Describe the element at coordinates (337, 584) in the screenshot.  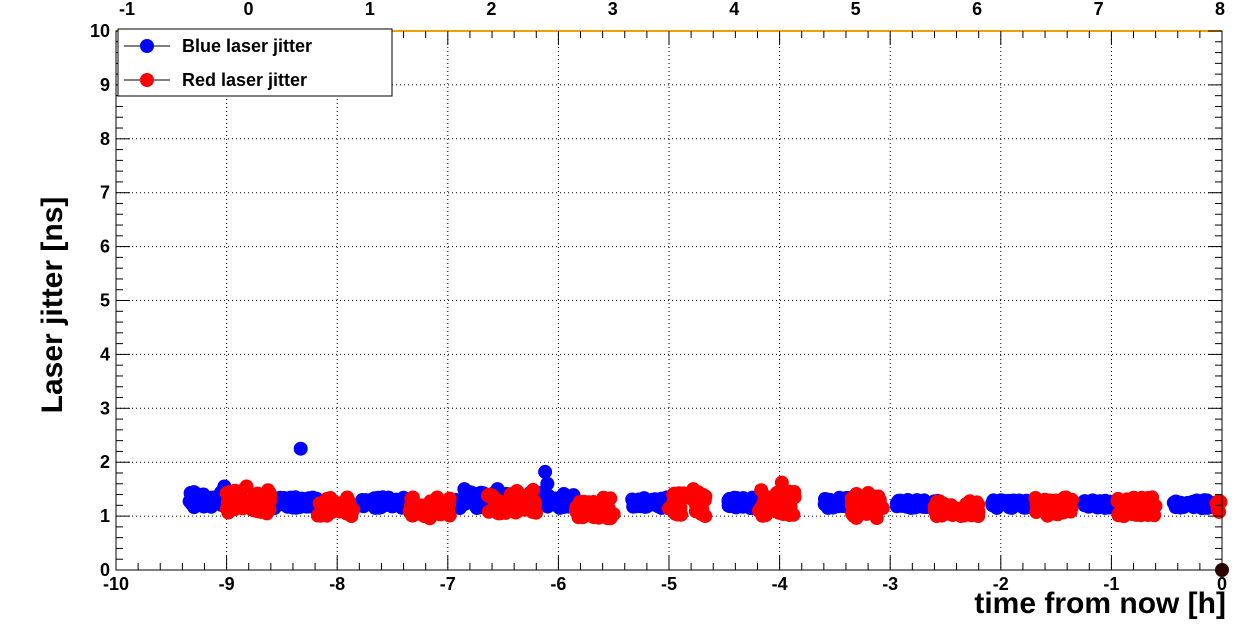
I see `x-tick-label: -8` at that location.